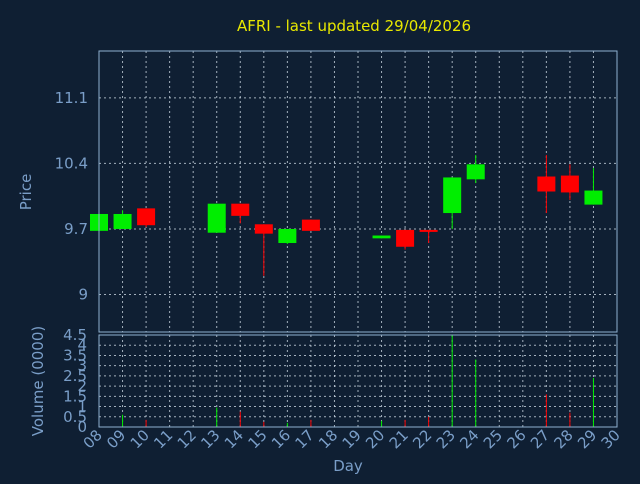  Describe the element at coordinates (116, 439) in the screenshot. I see `x-tick-label: 09` at that location.